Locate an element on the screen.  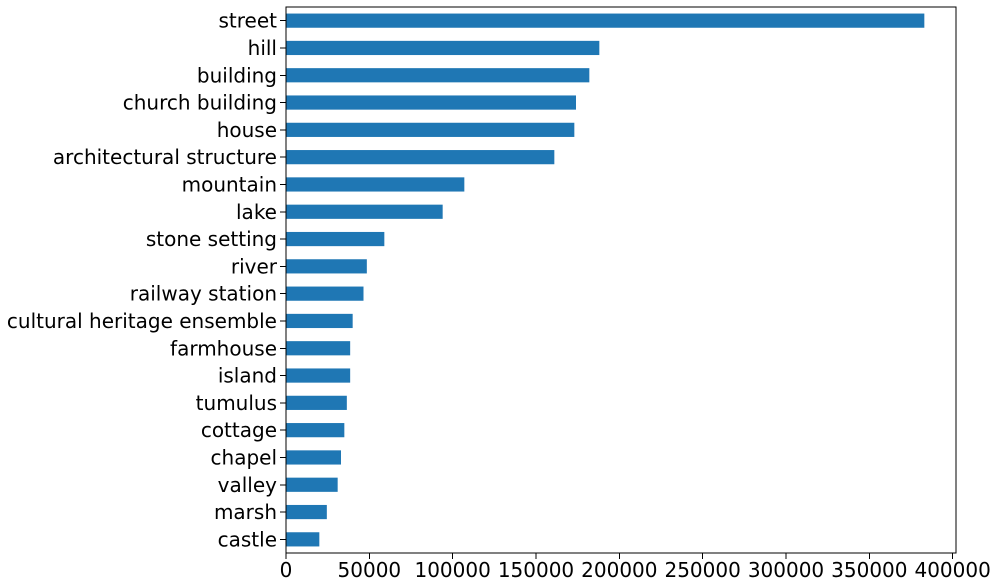
x-tick-label: 200000 is located at coordinates (619, 570).